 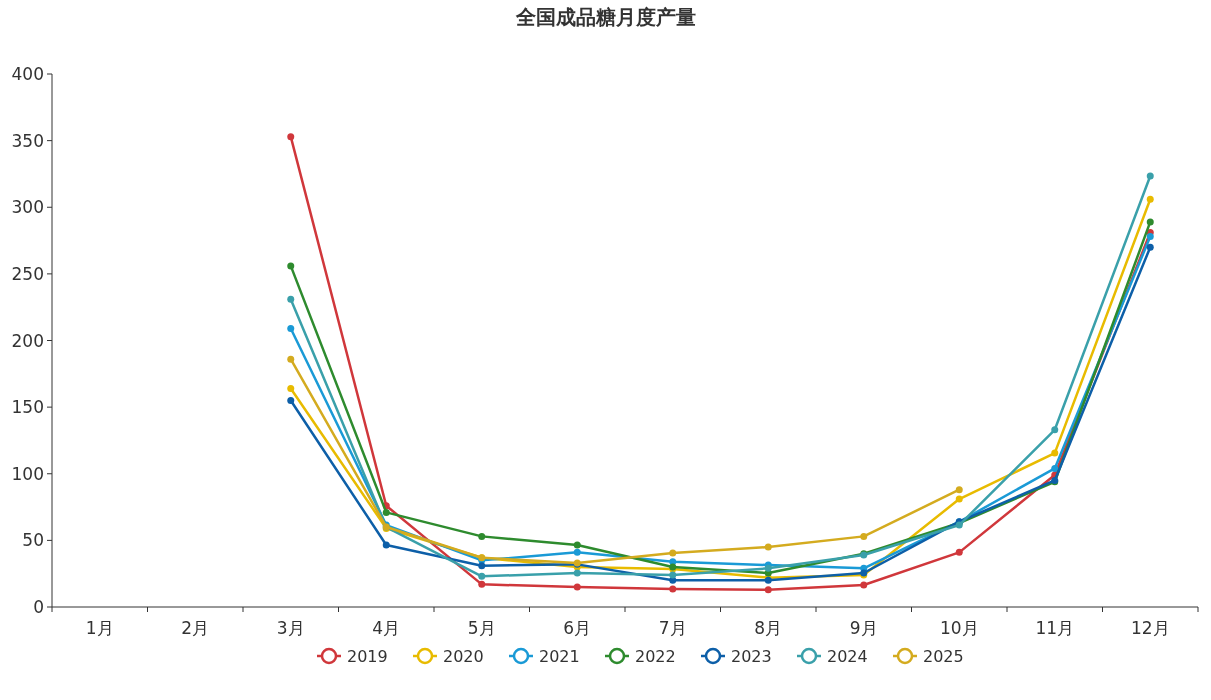 I want to click on x-tick-label: 4月, so click(x=386, y=628).